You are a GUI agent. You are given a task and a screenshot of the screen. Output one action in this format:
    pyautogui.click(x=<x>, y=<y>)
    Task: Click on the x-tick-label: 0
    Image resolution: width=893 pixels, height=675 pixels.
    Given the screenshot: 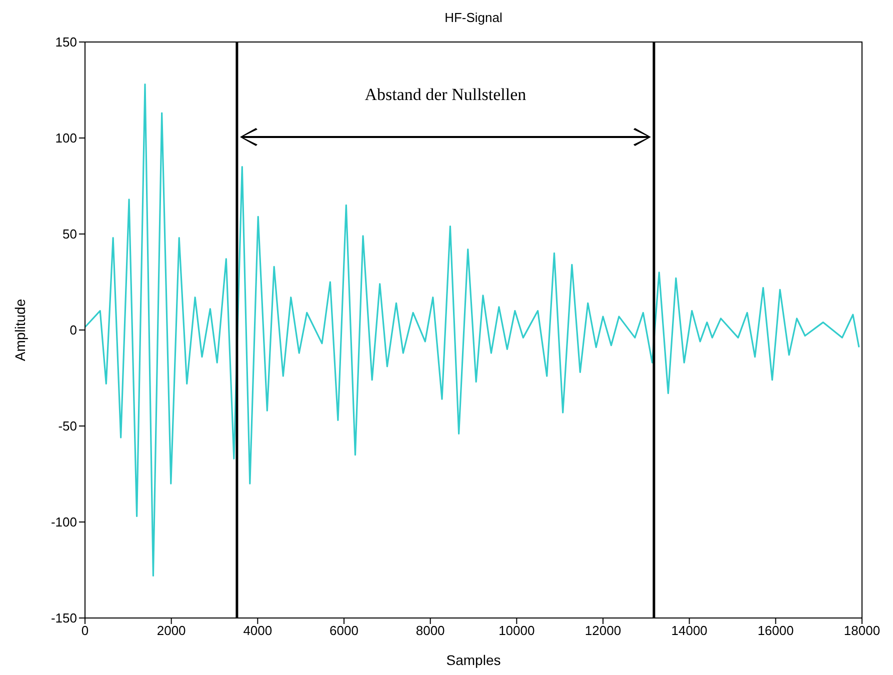 What is the action you would take?
    pyautogui.click(x=85, y=630)
    